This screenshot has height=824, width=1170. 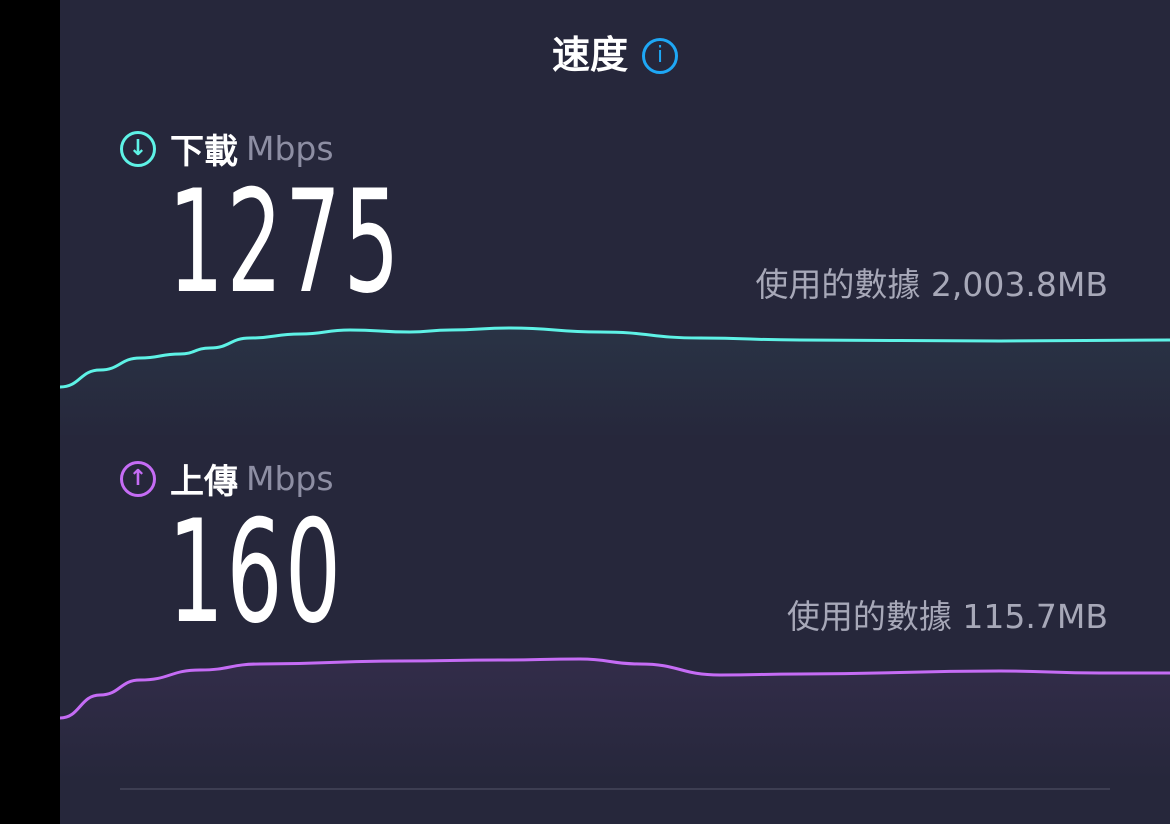 I want to click on upload-label: ↑ 上傳 Mbps, so click(x=227, y=478).